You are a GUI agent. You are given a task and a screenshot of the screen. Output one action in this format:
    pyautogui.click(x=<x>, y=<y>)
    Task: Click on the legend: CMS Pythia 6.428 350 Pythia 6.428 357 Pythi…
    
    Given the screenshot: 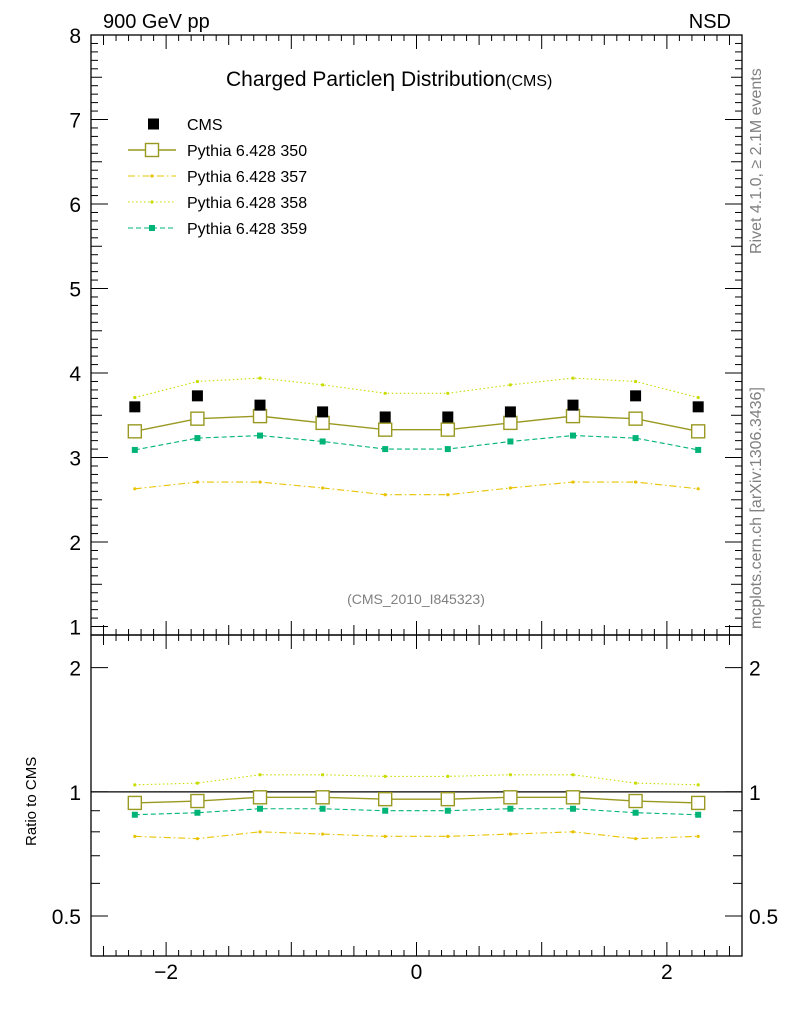 What is the action you would take?
    pyautogui.click(x=217, y=177)
    